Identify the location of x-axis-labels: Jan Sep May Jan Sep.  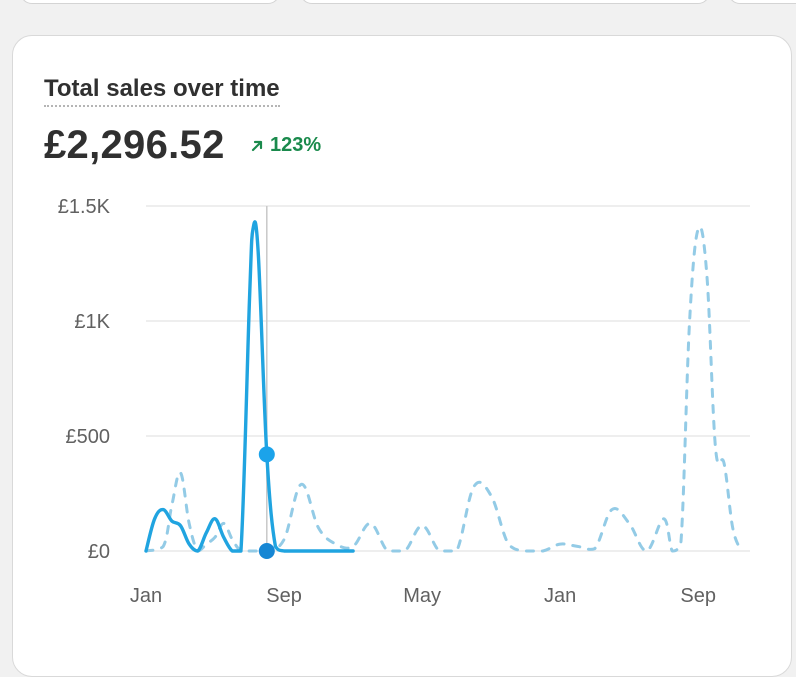
(423, 596).